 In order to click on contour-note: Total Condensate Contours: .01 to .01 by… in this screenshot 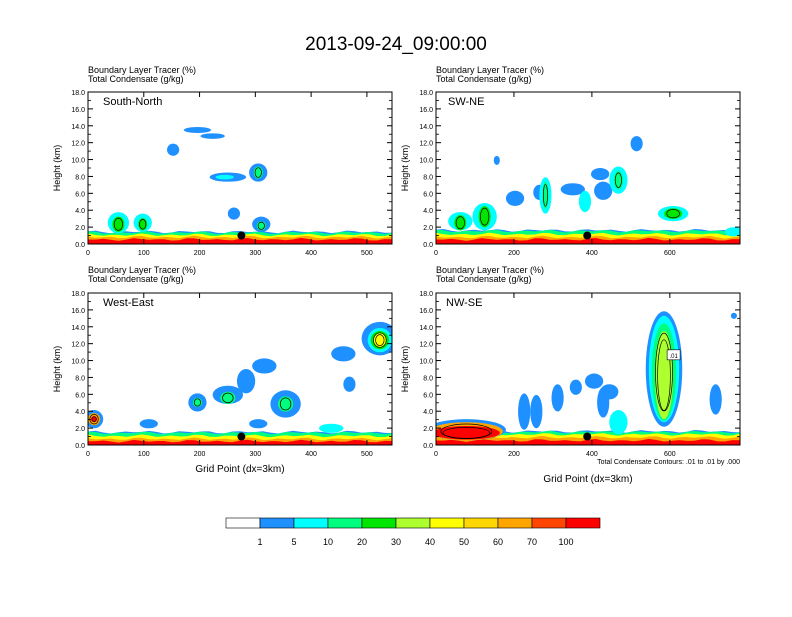, I will do `click(668, 462)`.